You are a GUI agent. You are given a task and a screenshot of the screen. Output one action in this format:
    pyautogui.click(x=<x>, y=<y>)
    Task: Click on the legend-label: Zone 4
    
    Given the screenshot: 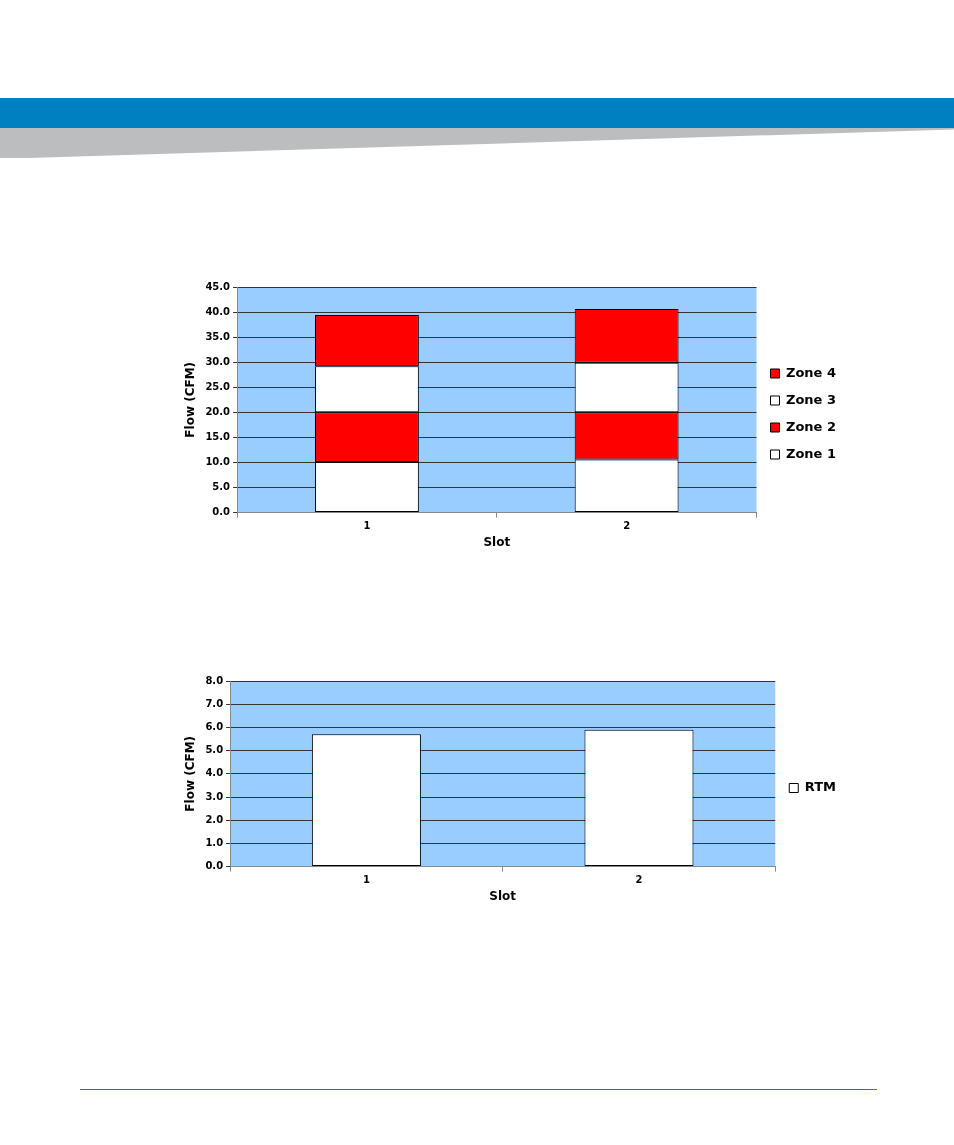 What is the action you would take?
    pyautogui.click(x=811, y=372)
    